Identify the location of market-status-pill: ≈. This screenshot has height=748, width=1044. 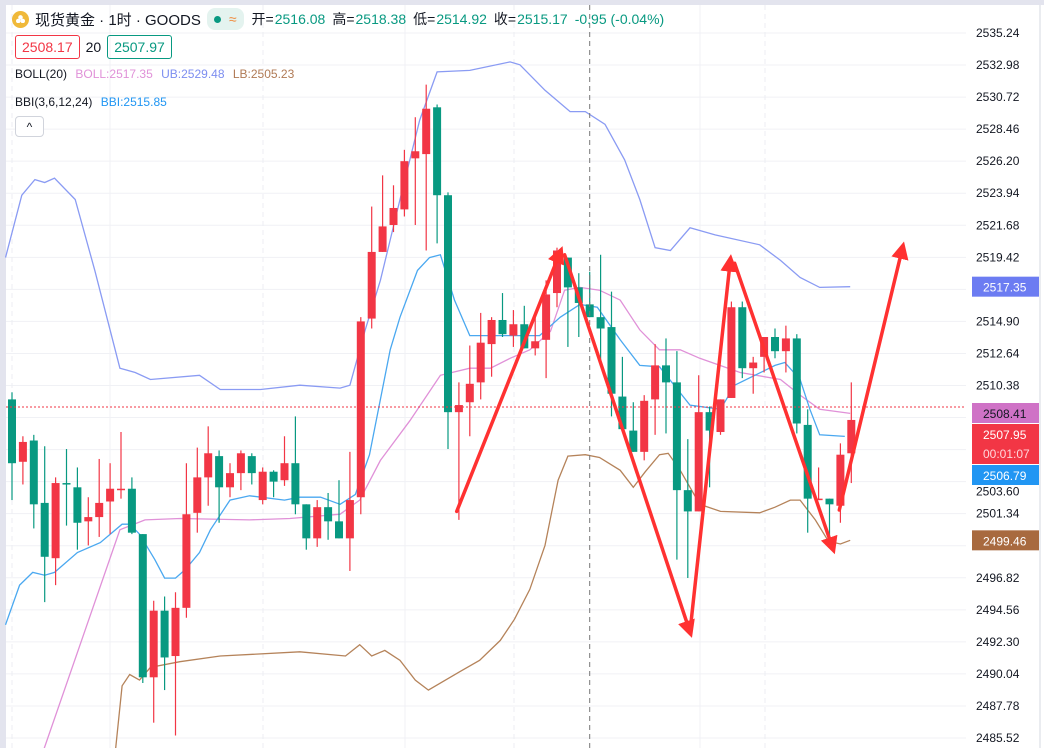
(225, 19).